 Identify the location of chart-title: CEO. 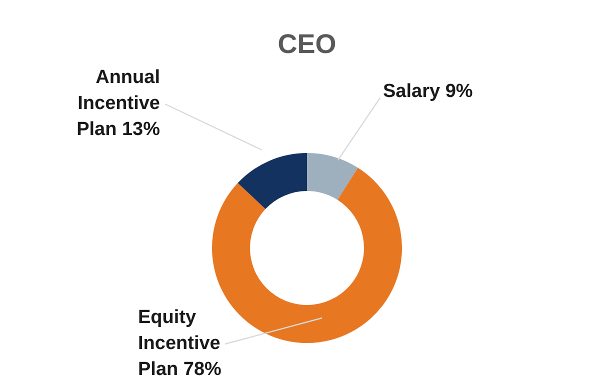
(307, 44).